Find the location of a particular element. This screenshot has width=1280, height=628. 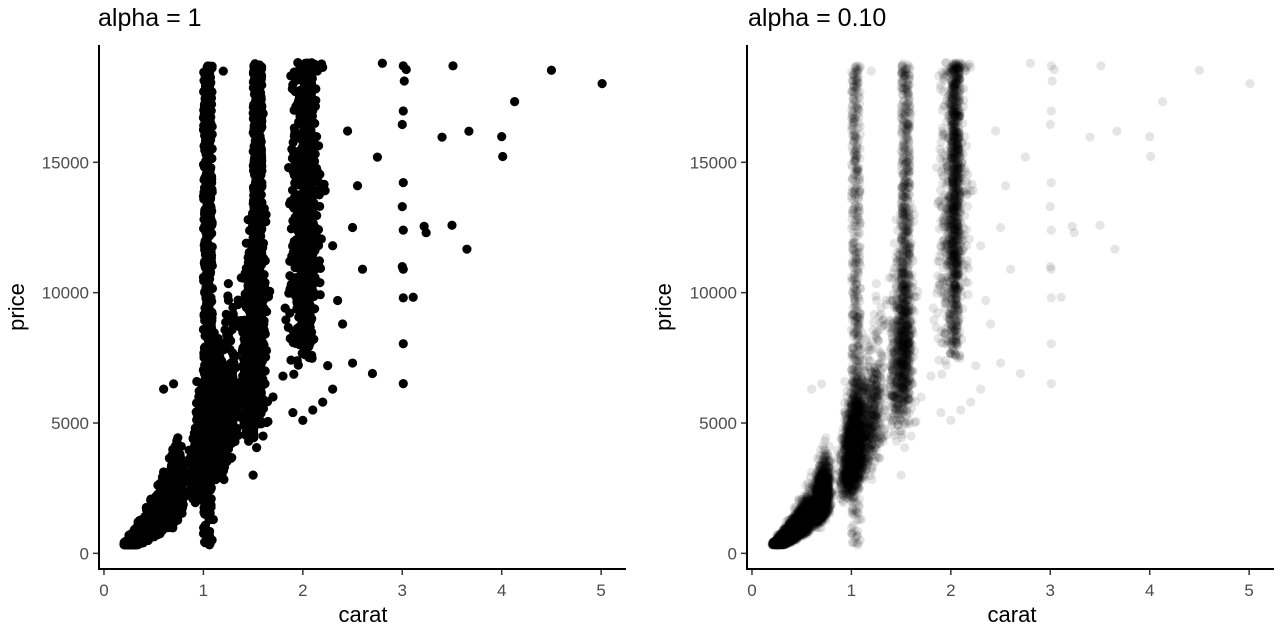

y-tick-label: 15000 is located at coordinates (65, 162).